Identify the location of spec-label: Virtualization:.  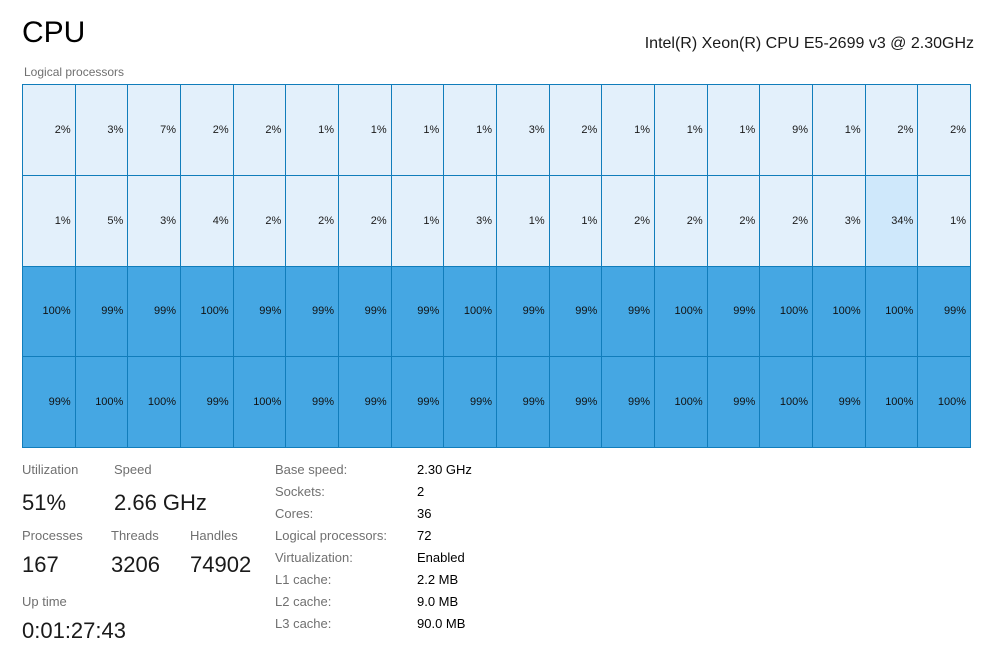
(314, 557).